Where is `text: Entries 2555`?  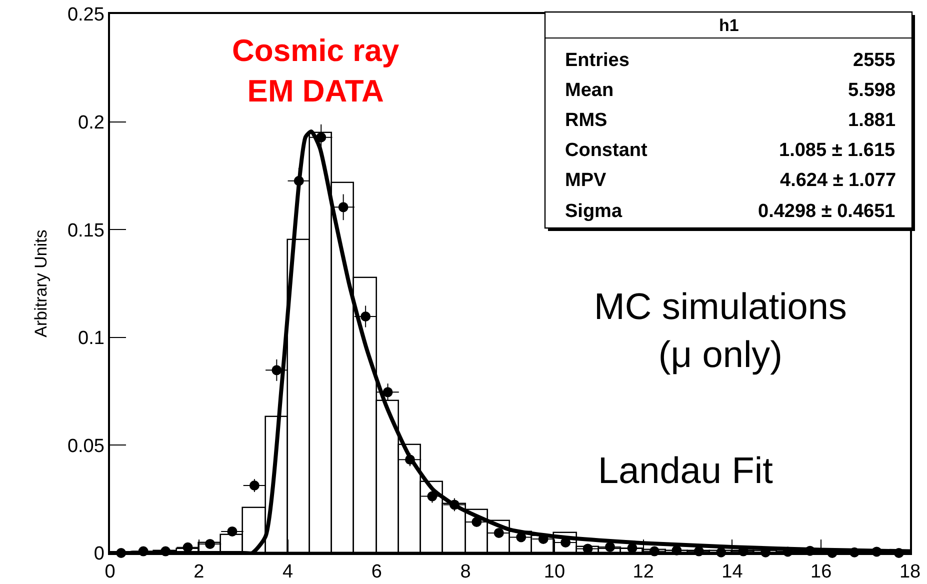
text: Entries 2555 is located at coordinates (730, 60).